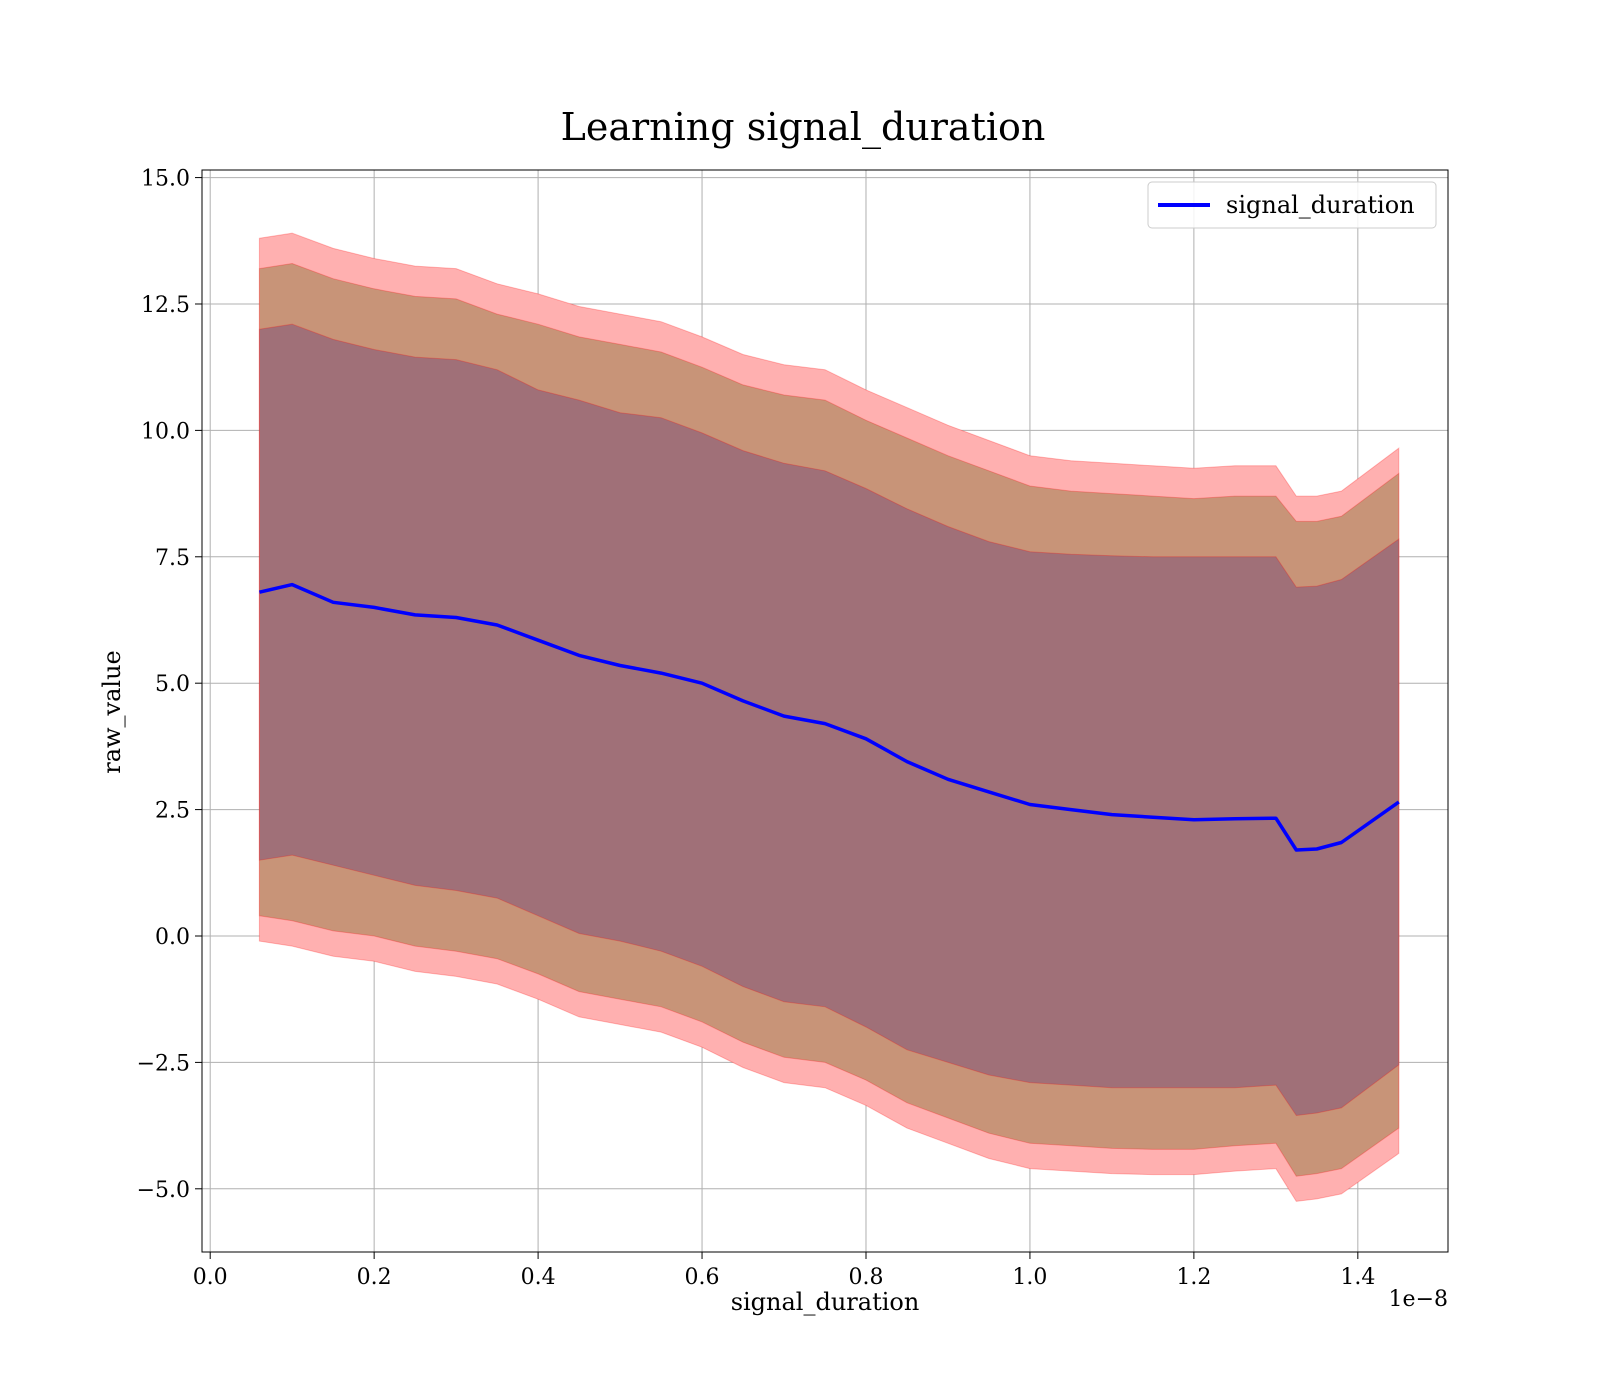 This screenshot has height=1400, width=1600. What do you see at coordinates (1029, 1277) in the screenshot?
I see `x-tick-label: 1.0` at bounding box center [1029, 1277].